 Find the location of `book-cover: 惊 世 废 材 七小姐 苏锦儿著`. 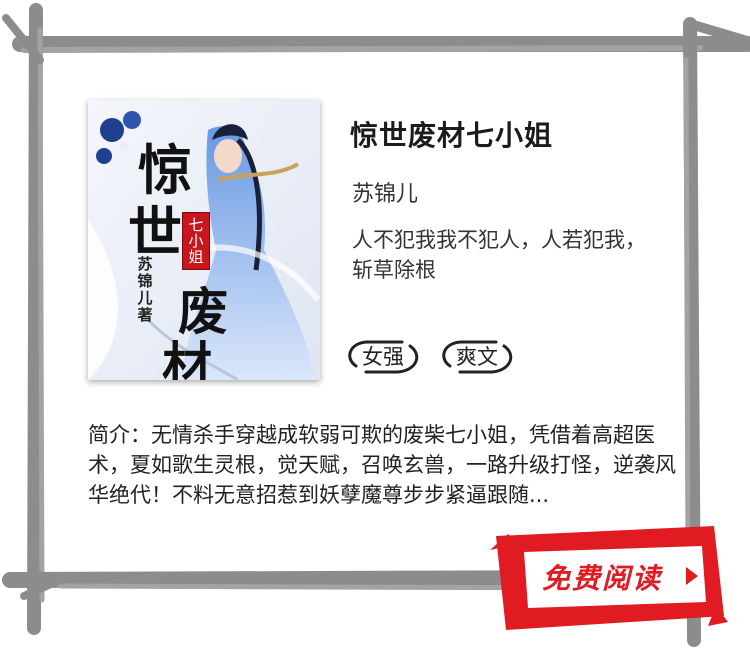

book-cover: 惊 世 废 材 七小姐 苏锦儿著 is located at coordinates (204, 240).